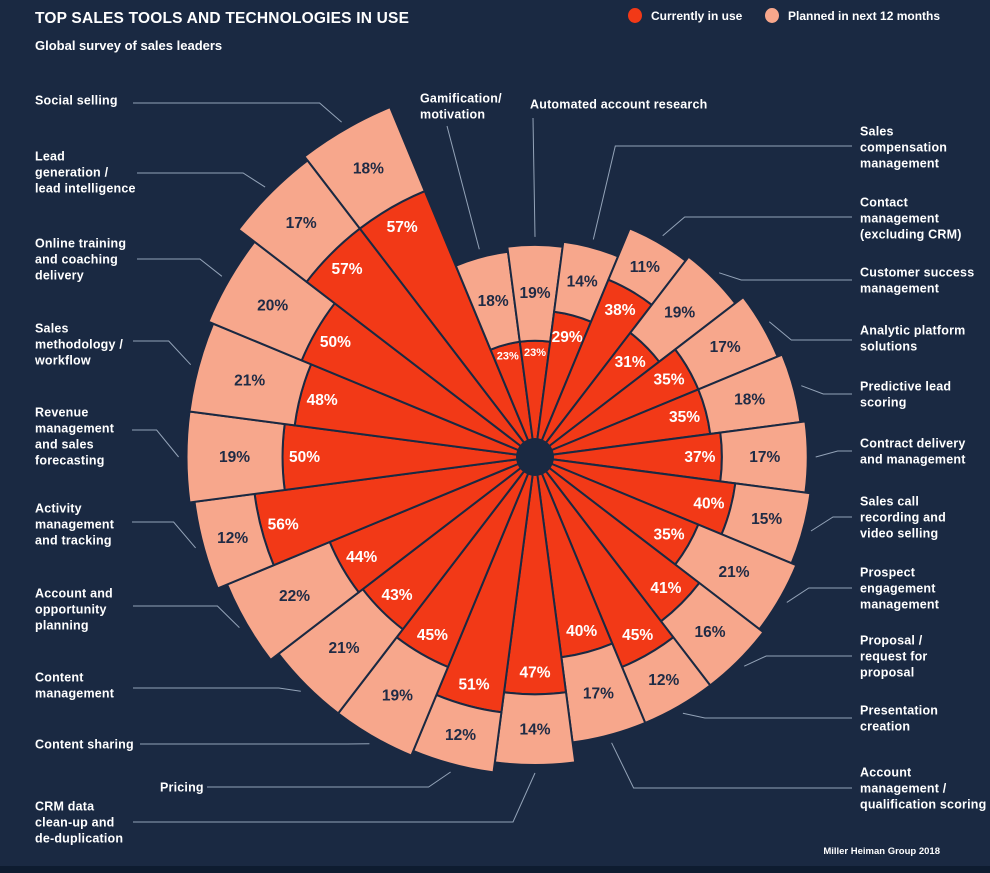  I want to click on value-planned-lead-generation-lead-intelligence: 17%, so click(301, 223).